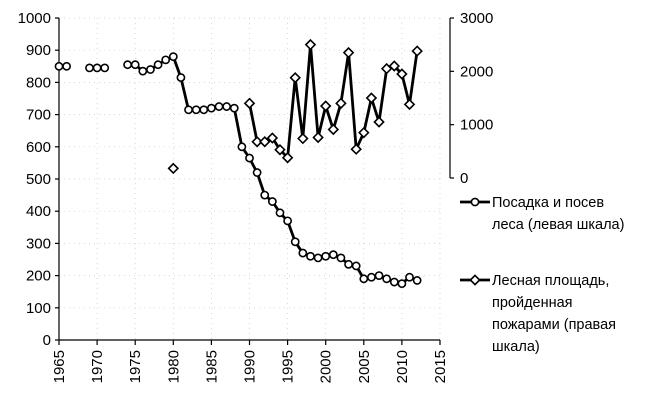 The image size is (648, 403). I want to click on bottom-axis-tick-label: 1970, so click(97, 366).